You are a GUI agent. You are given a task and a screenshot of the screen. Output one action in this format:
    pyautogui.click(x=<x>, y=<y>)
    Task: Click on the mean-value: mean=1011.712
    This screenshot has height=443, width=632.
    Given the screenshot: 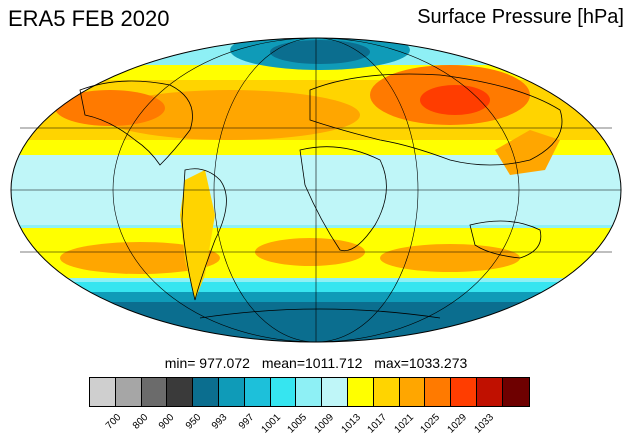 What is the action you would take?
    pyautogui.click(x=312, y=363)
    